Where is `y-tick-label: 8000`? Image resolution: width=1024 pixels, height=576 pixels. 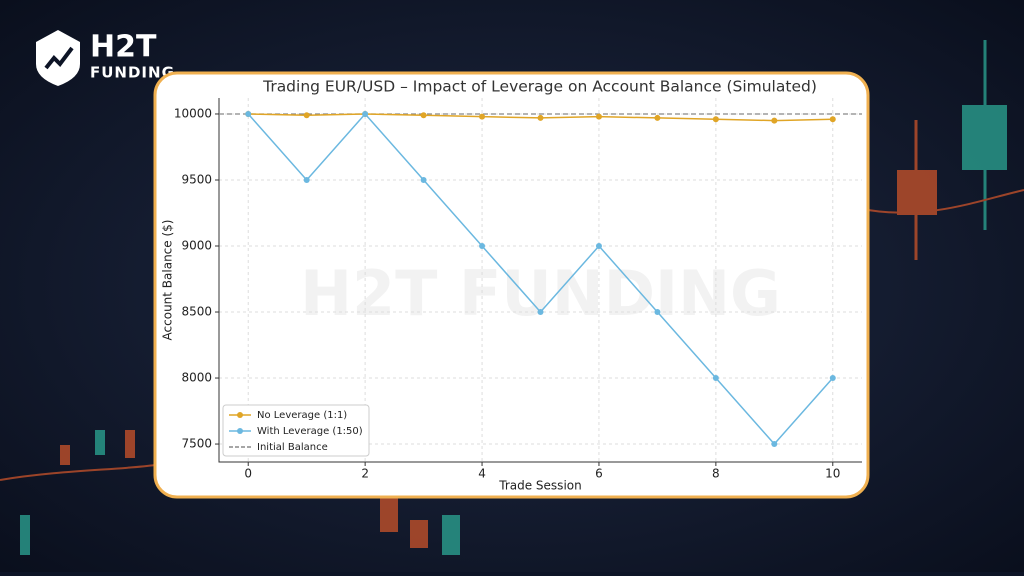 y-tick-label: 8000 is located at coordinates (196, 378).